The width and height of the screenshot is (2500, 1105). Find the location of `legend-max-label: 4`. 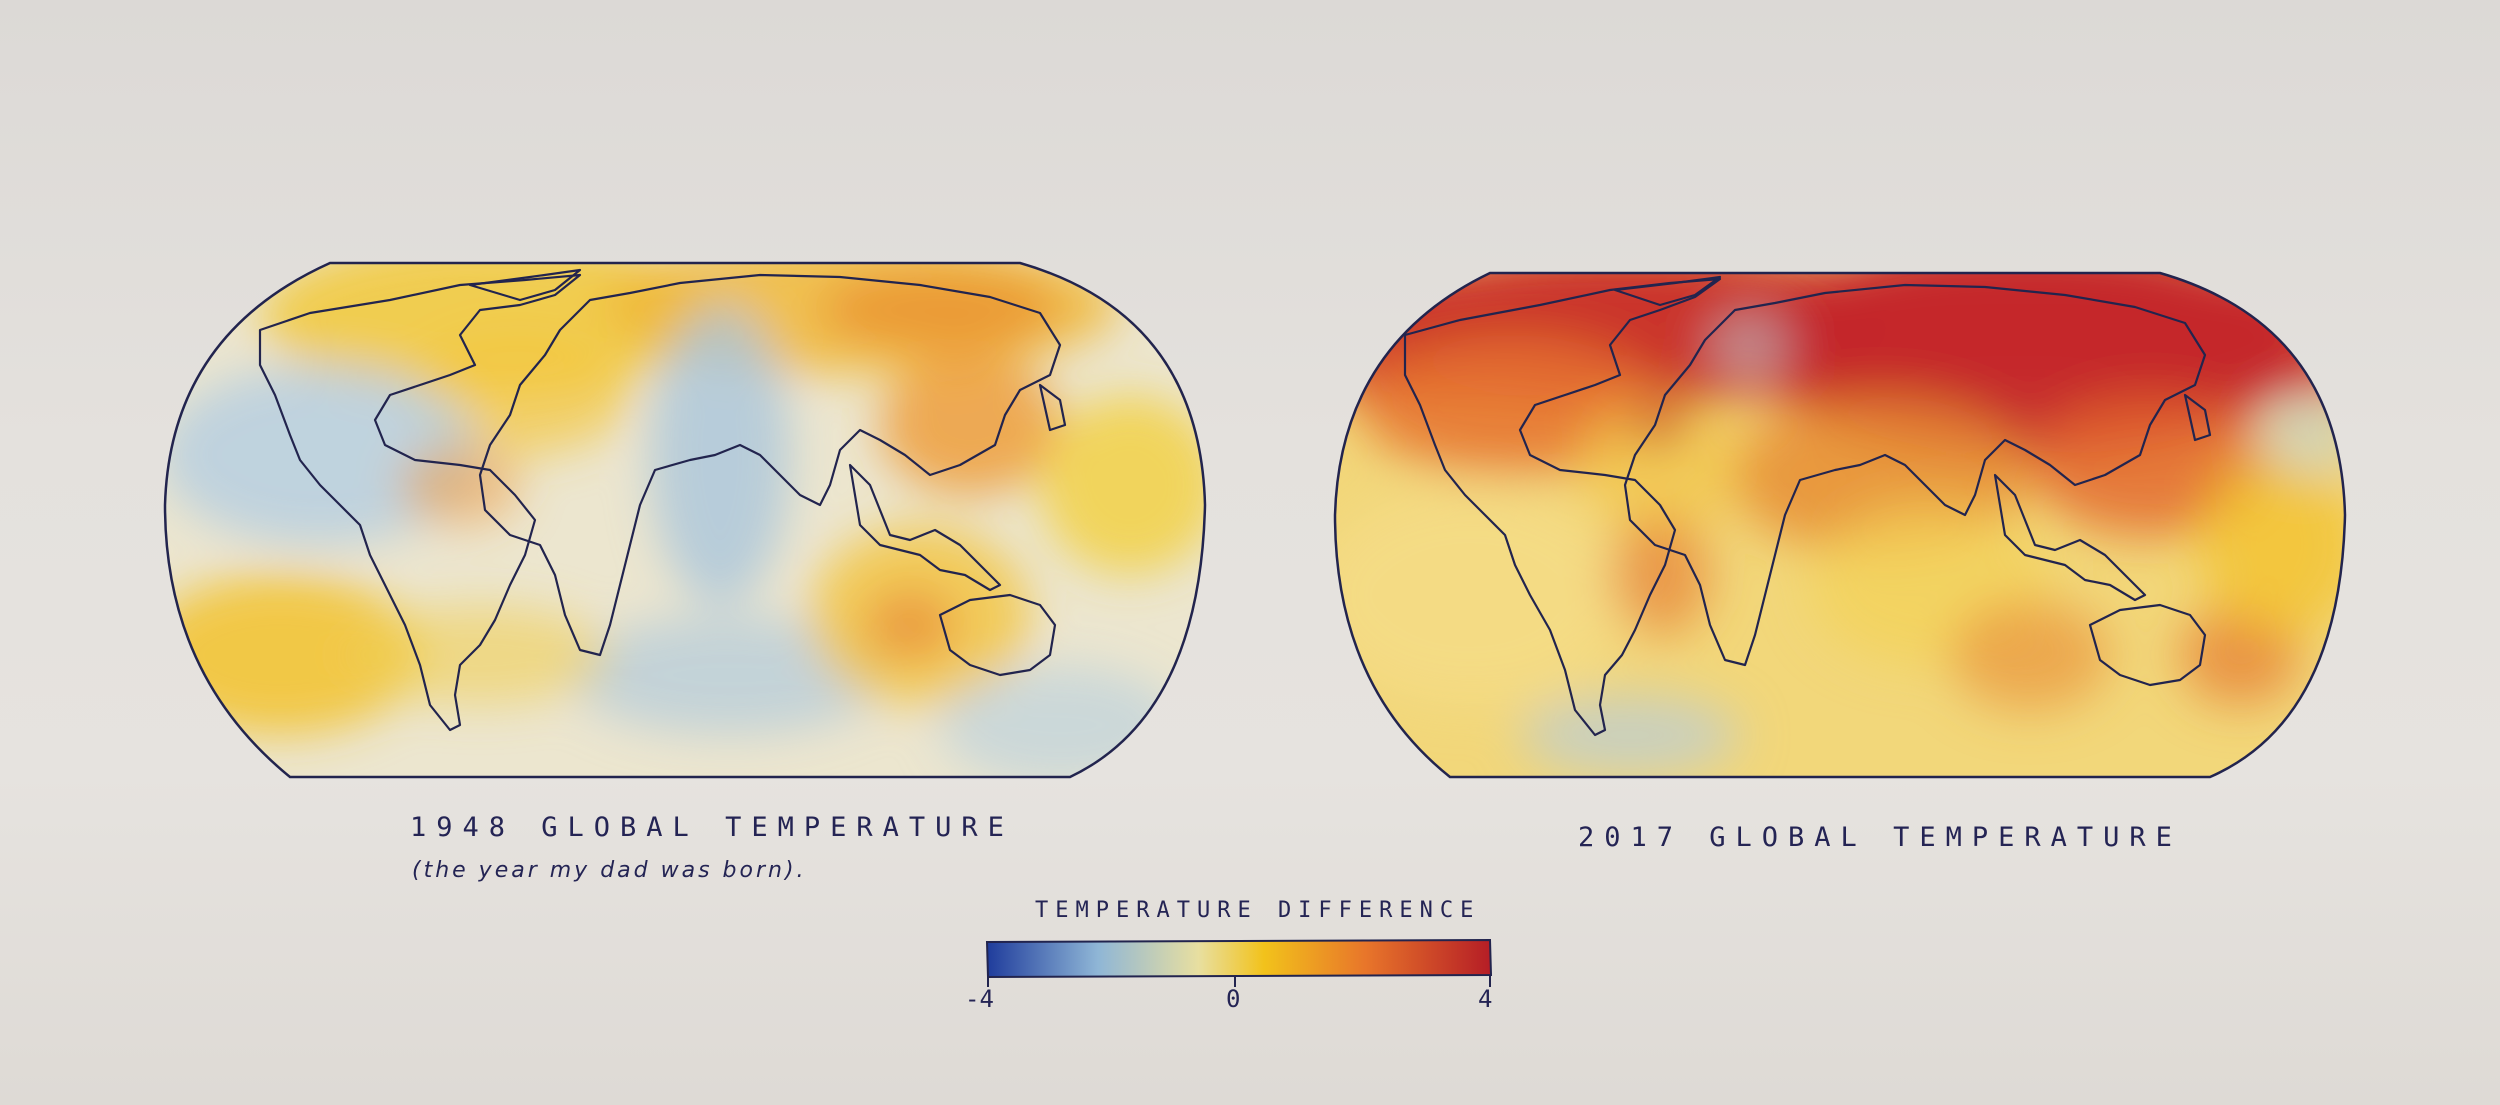

legend-max-label: 4 is located at coordinates (1485, 999).